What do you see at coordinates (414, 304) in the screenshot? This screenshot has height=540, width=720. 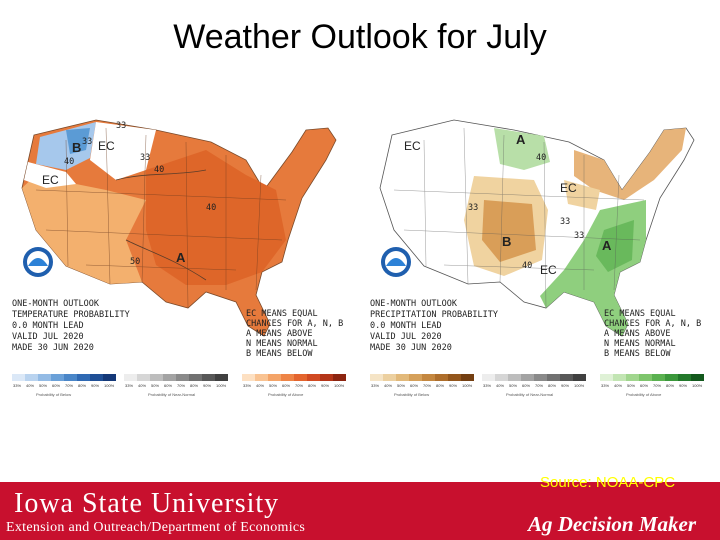 I see `precip-legend-line-1: ONE-MONTH OUTLOOK` at bounding box center [414, 304].